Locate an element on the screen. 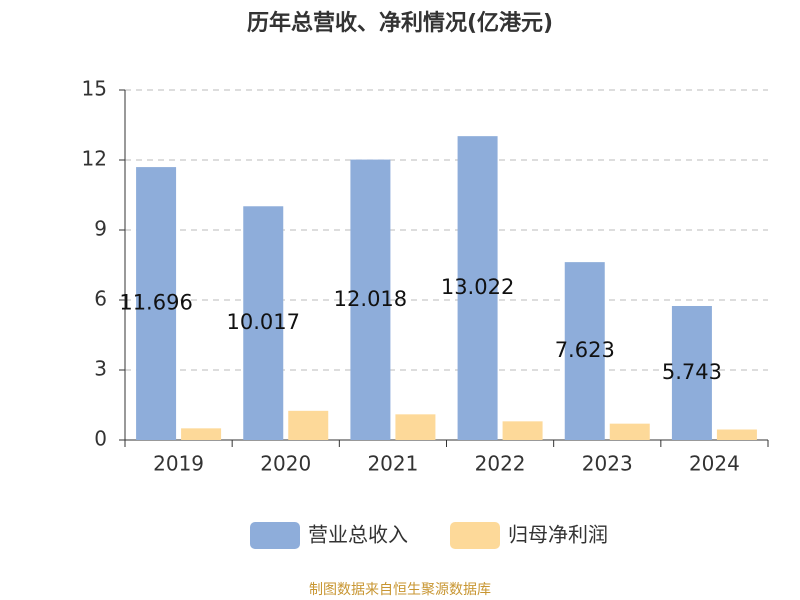 The image size is (800, 600). y-tick-label: 9 is located at coordinates (100, 229).